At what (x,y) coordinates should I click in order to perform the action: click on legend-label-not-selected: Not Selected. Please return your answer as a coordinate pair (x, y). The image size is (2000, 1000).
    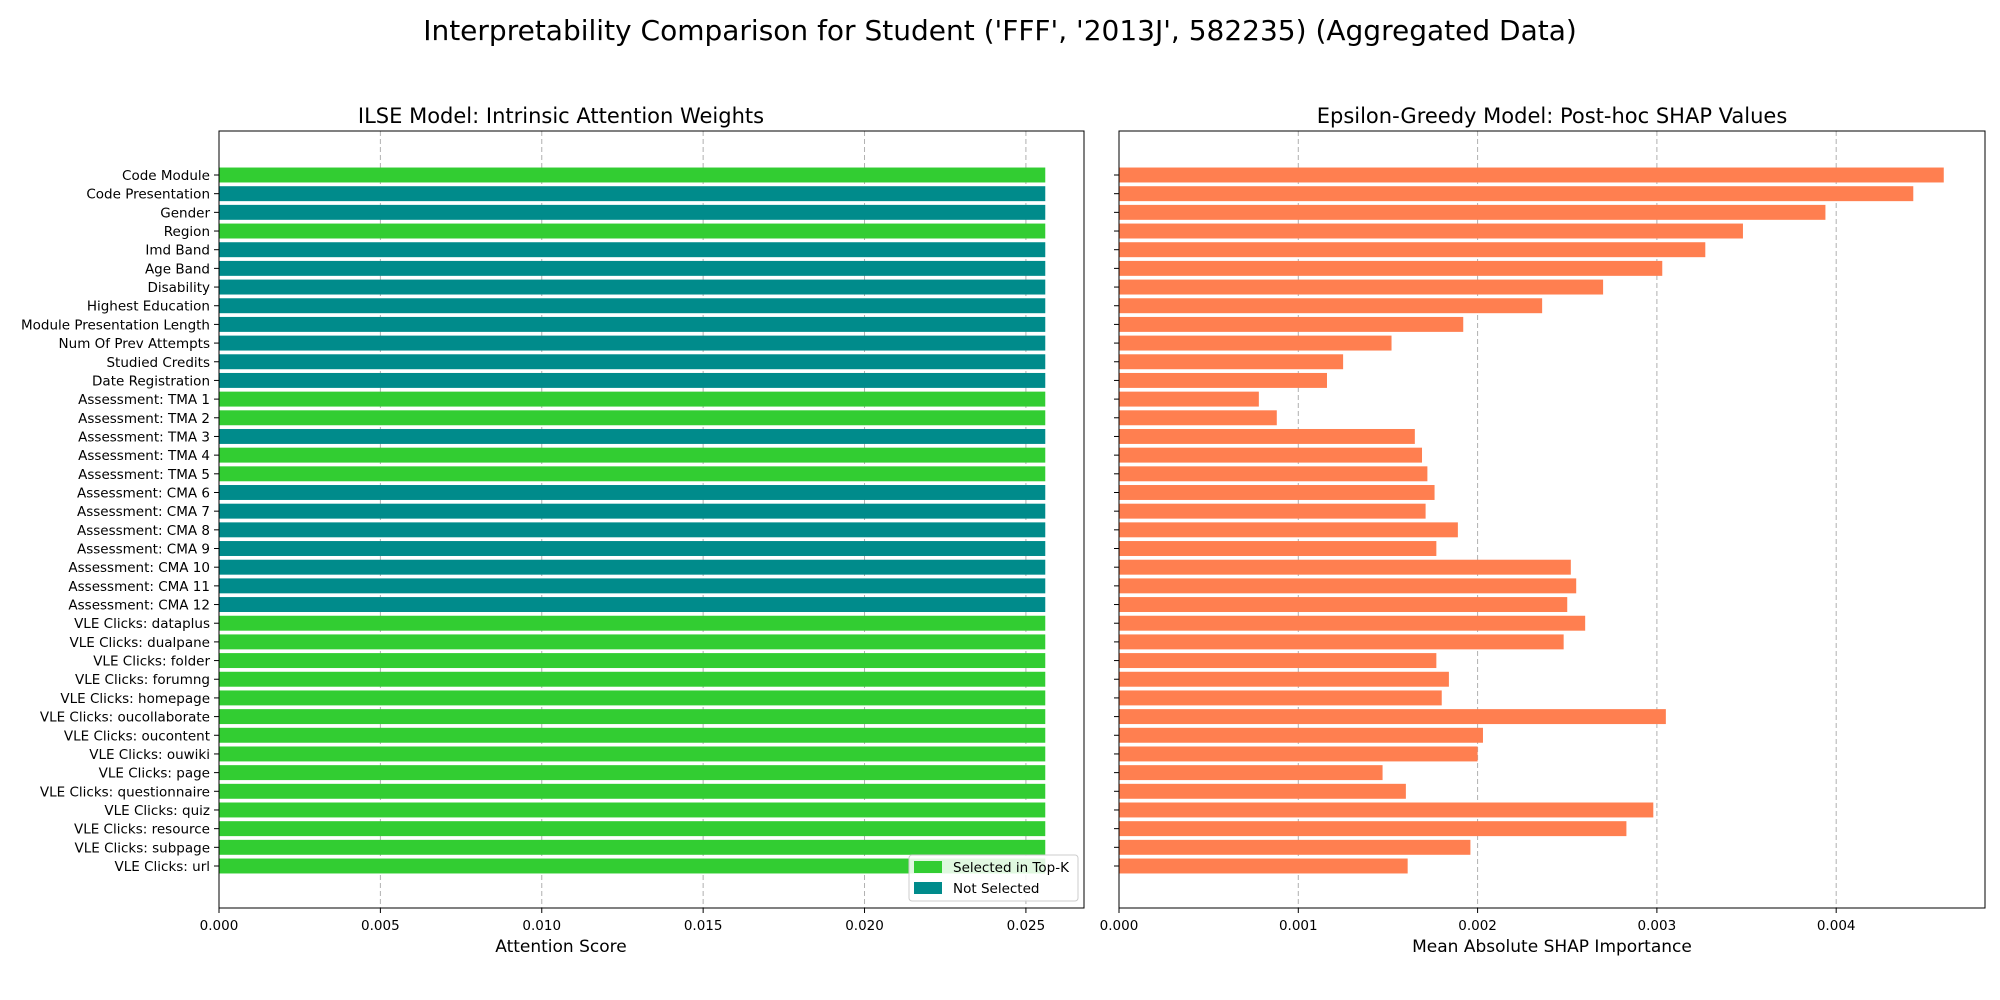
    Looking at the image, I should click on (996, 889).